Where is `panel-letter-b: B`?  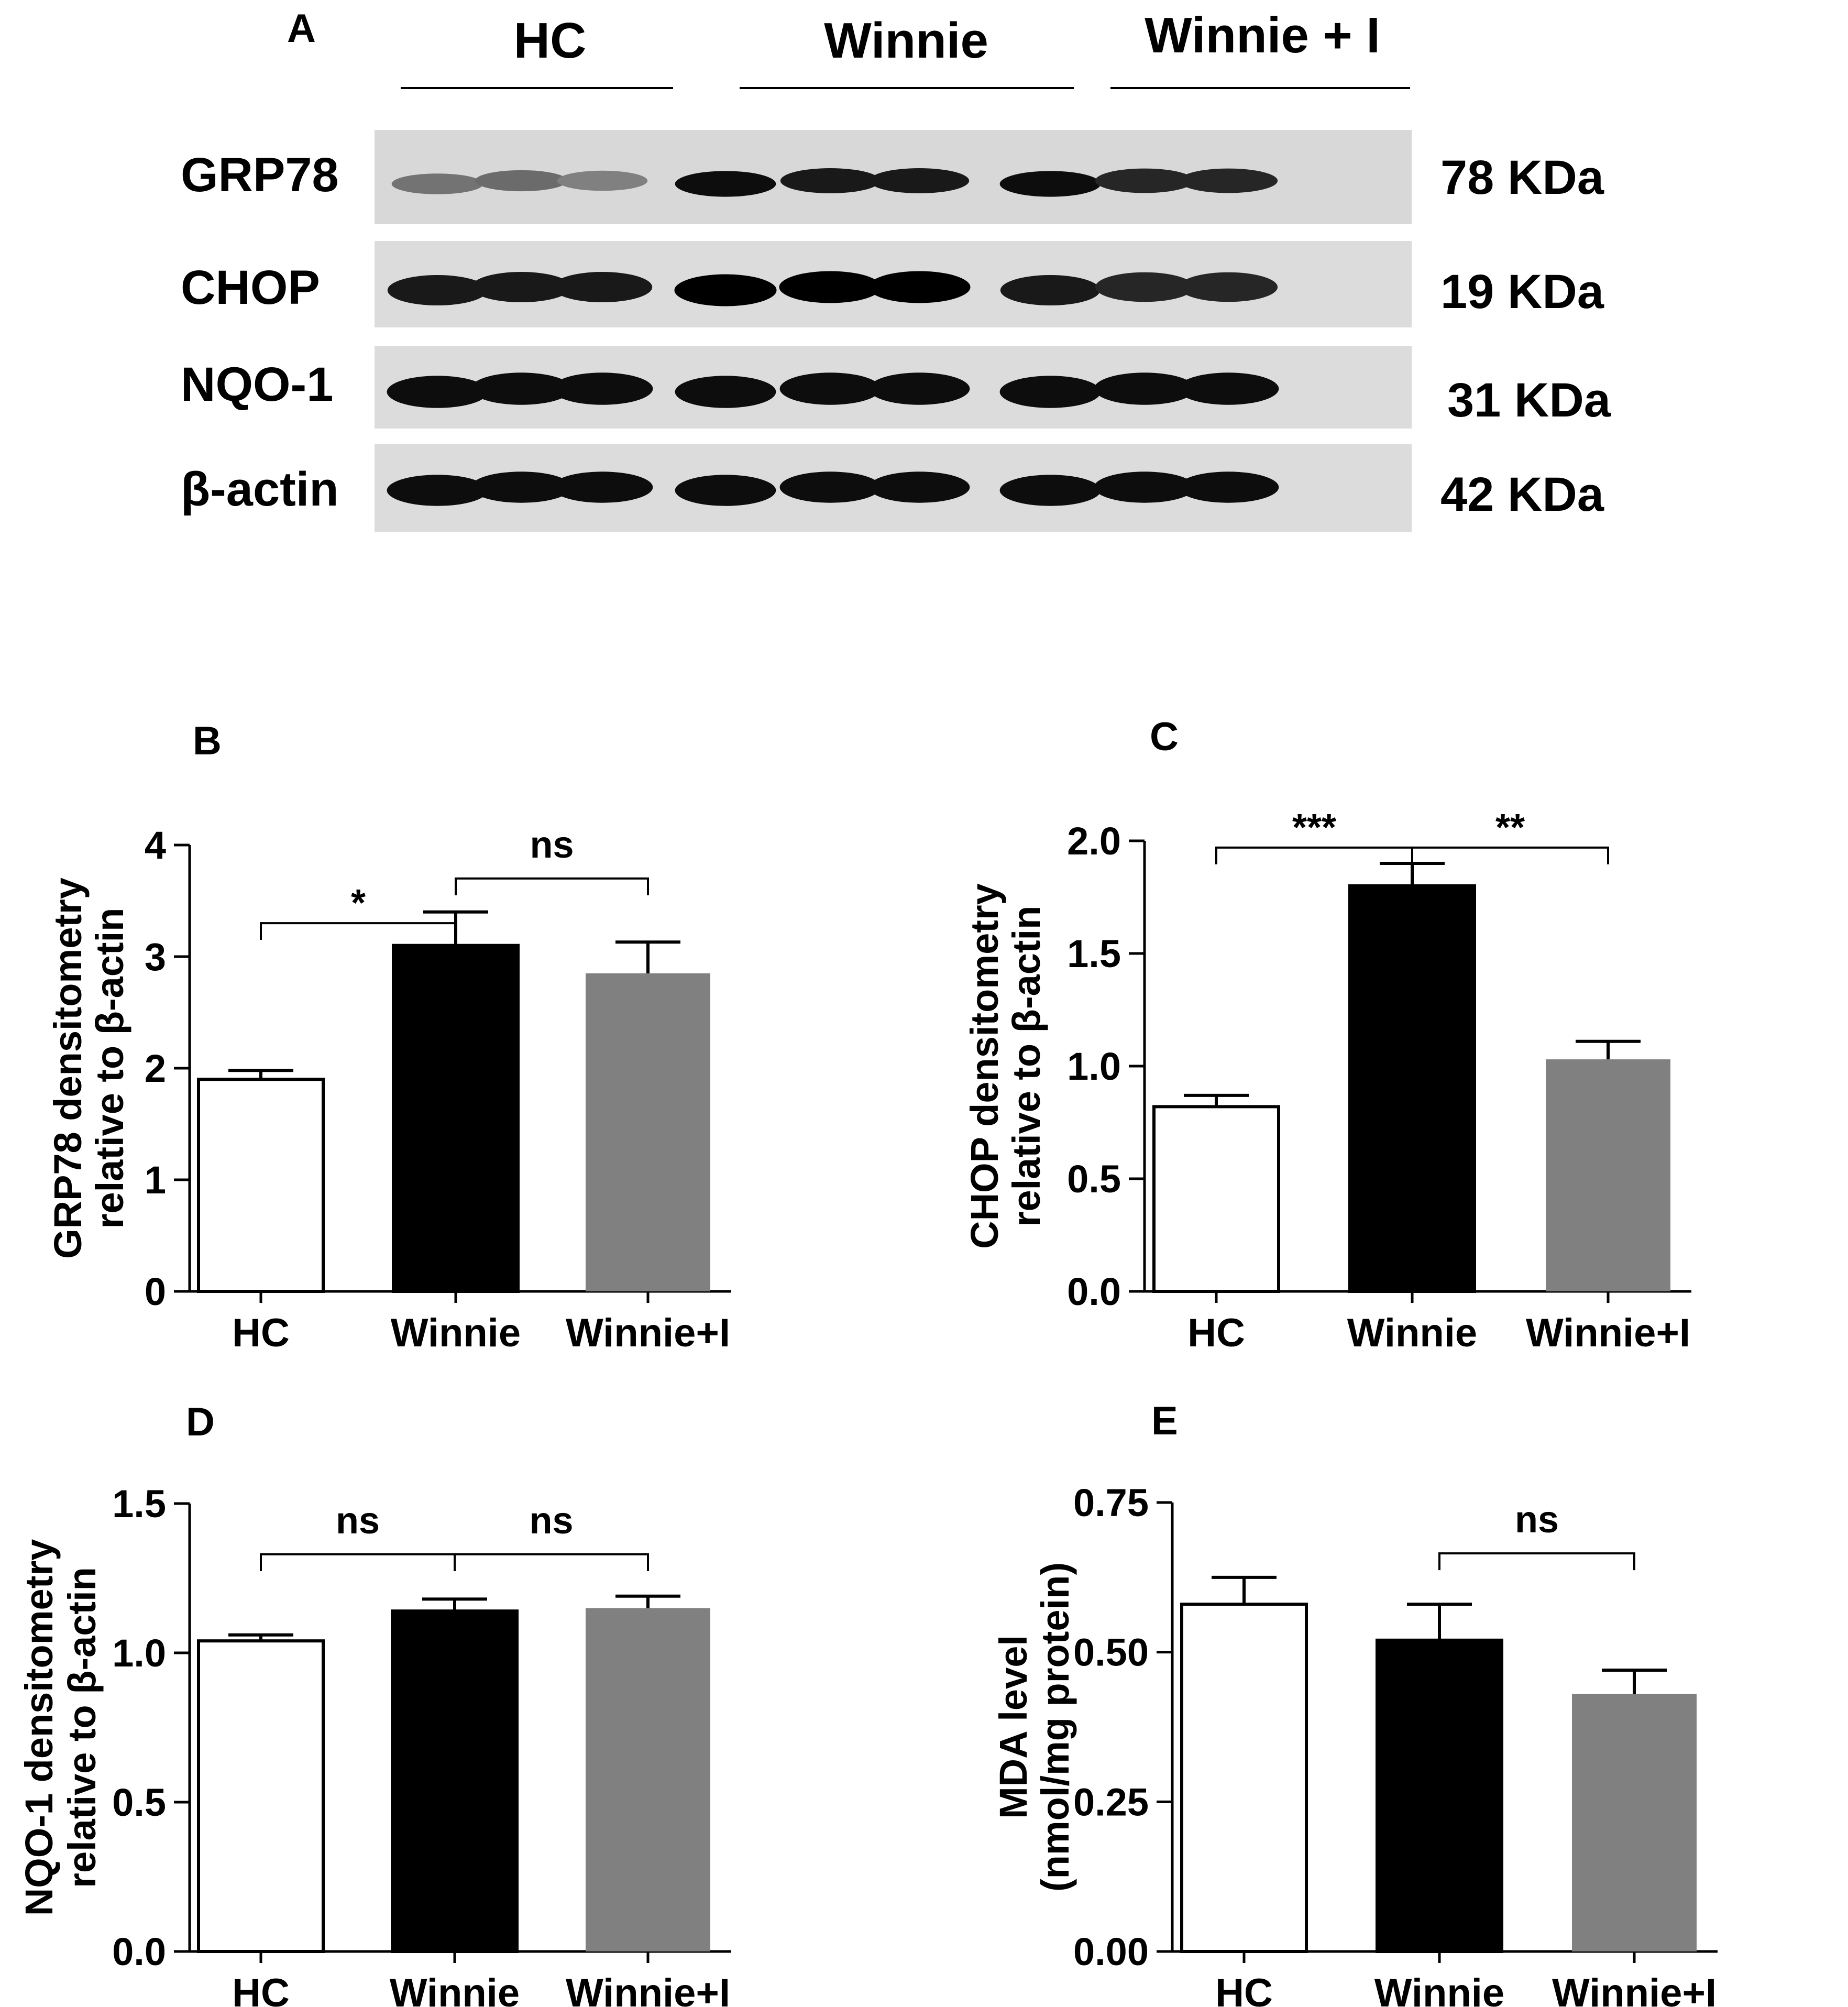 panel-letter-b: B is located at coordinates (207, 741).